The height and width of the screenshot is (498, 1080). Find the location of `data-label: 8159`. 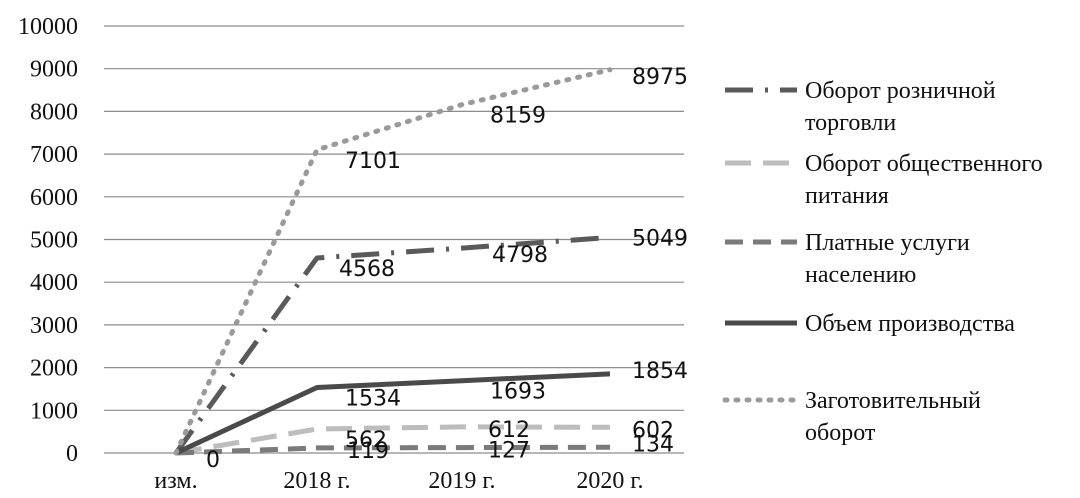

data-label: 8159 is located at coordinates (518, 116).